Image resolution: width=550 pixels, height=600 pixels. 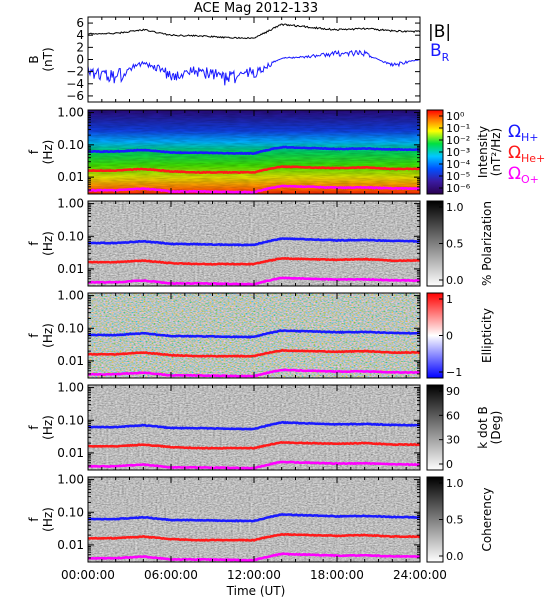 I want to click on colorbar-unit: (Deg), so click(x=496, y=428).